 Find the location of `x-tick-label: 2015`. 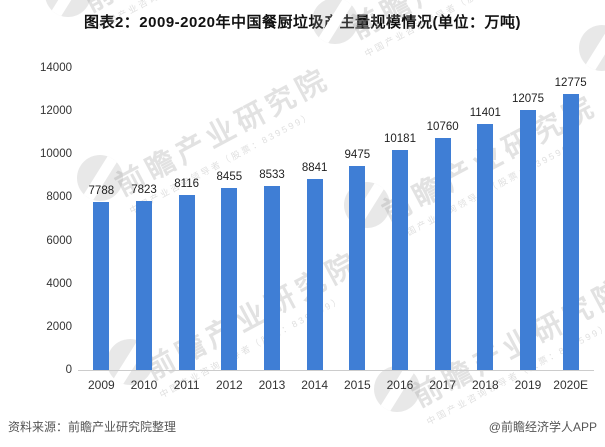

x-tick-label: 2015 is located at coordinates (357, 385).